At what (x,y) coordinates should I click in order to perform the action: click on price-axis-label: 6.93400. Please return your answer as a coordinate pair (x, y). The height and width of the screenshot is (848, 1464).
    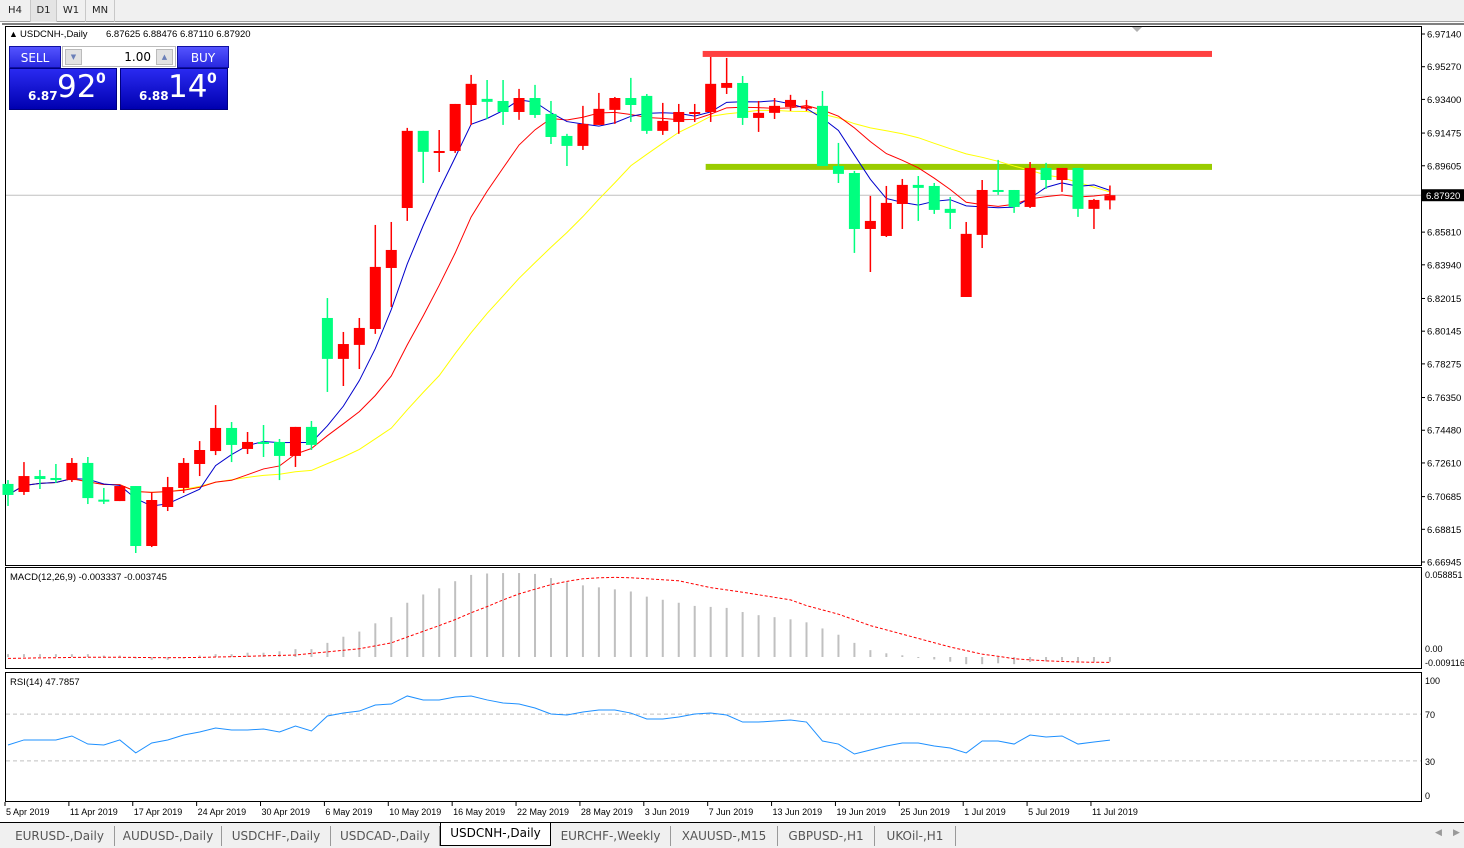
    Looking at the image, I should click on (1444, 100).